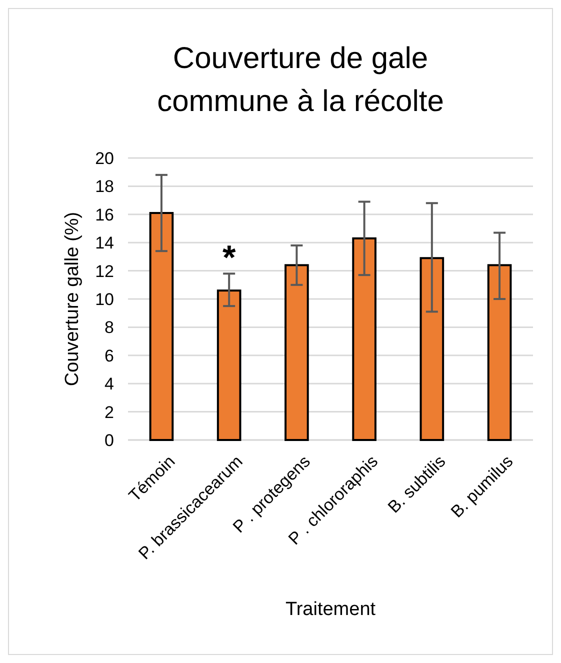 The height and width of the screenshot is (663, 561). What do you see at coordinates (109, 384) in the screenshot?
I see `y-tick-label: 4` at bounding box center [109, 384].